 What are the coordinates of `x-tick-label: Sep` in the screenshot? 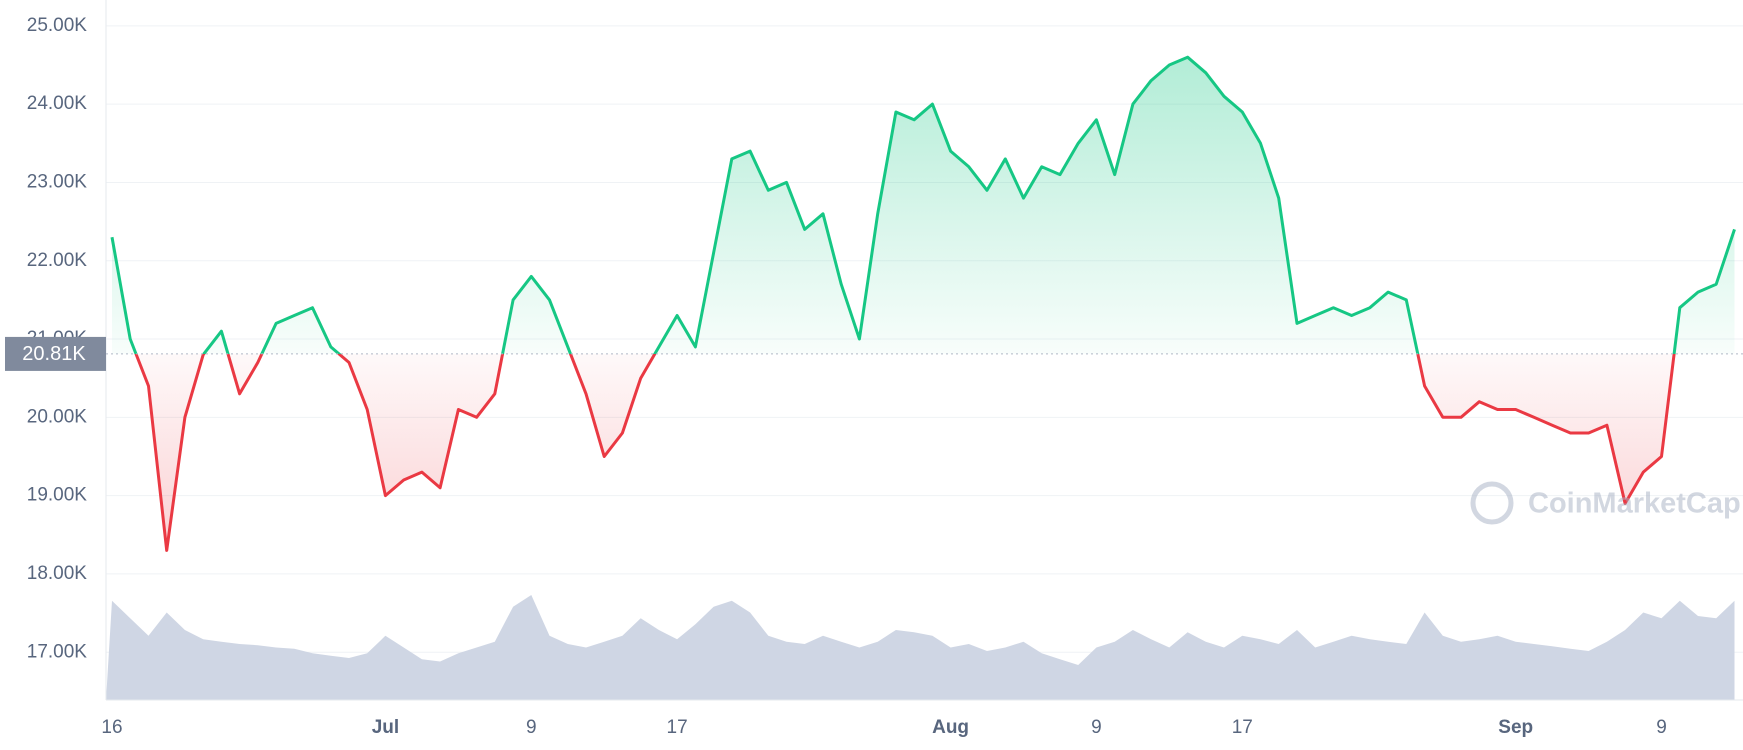 It's located at (1515, 727).